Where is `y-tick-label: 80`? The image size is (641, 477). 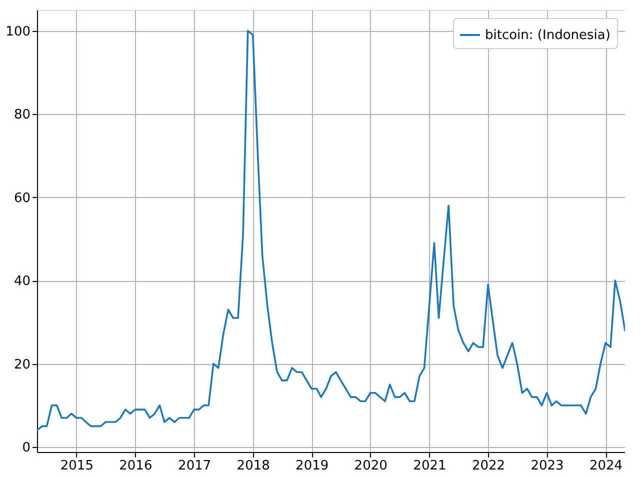
y-tick-label: 80 is located at coordinates (22, 115).